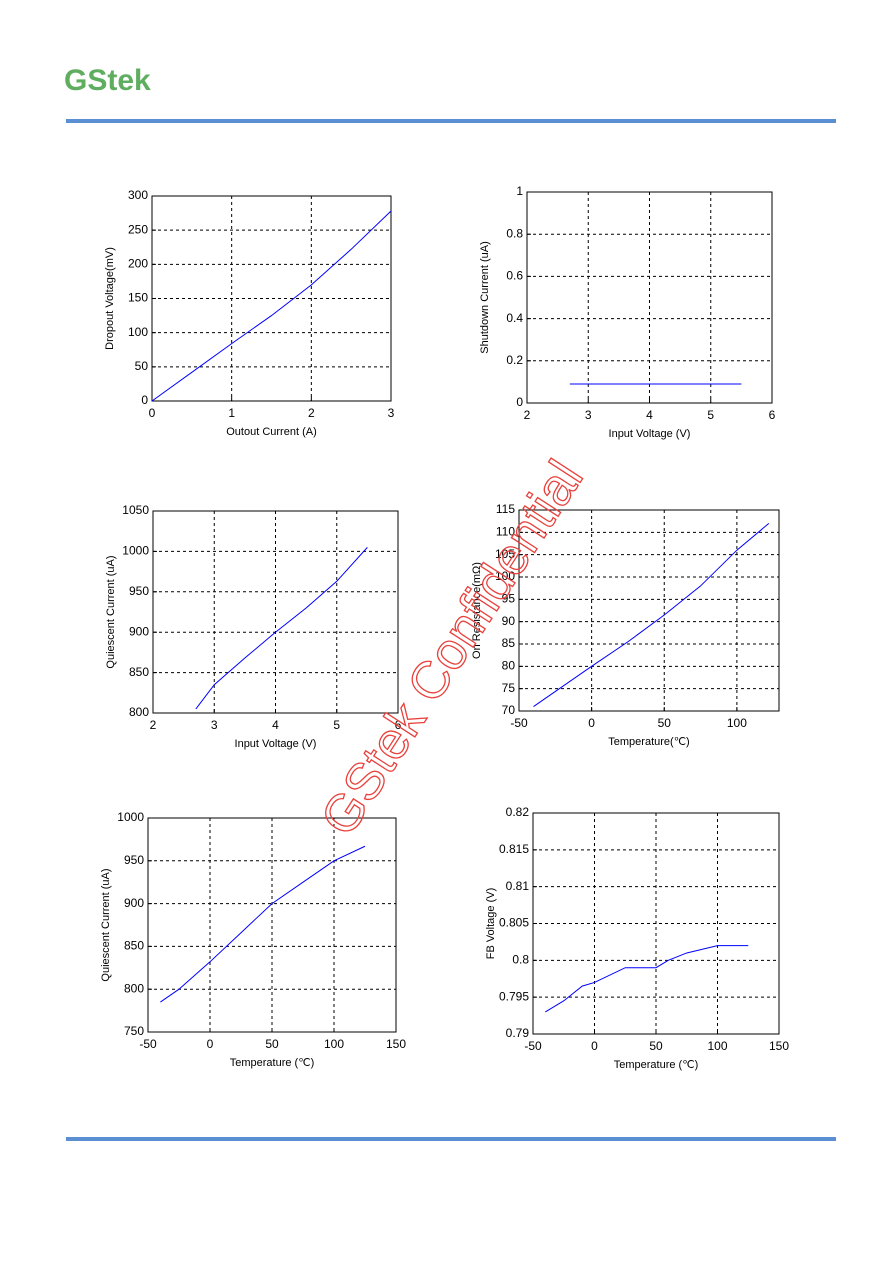 This screenshot has width=892, height=1263. I want to click on y-axis-label: On Resistance(mΩ), so click(477, 610).